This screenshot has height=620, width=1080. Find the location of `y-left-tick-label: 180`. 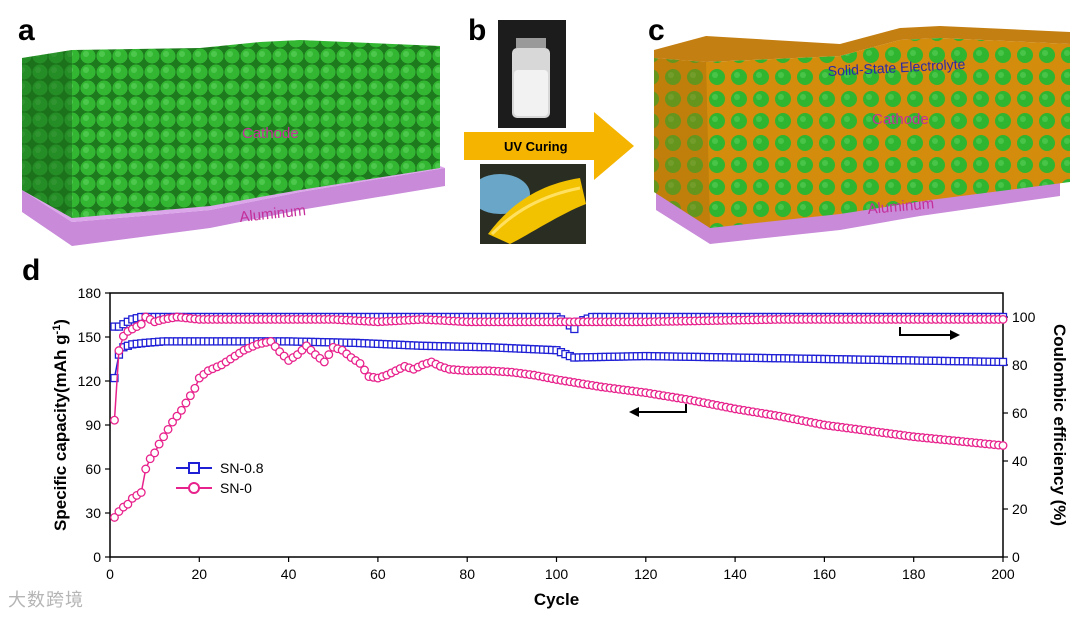

y-left-tick-label: 180 is located at coordinates (90, 293).